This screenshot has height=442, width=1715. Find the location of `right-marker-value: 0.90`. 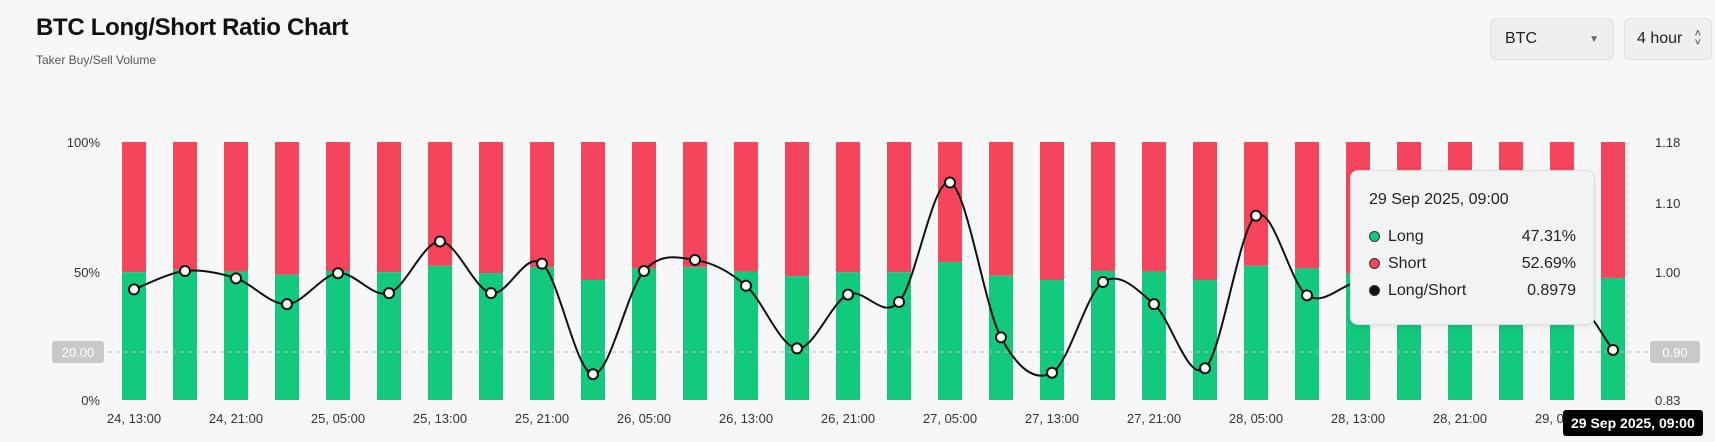

right-marker-value: 0.90 is located at coordinates (1674, 352).